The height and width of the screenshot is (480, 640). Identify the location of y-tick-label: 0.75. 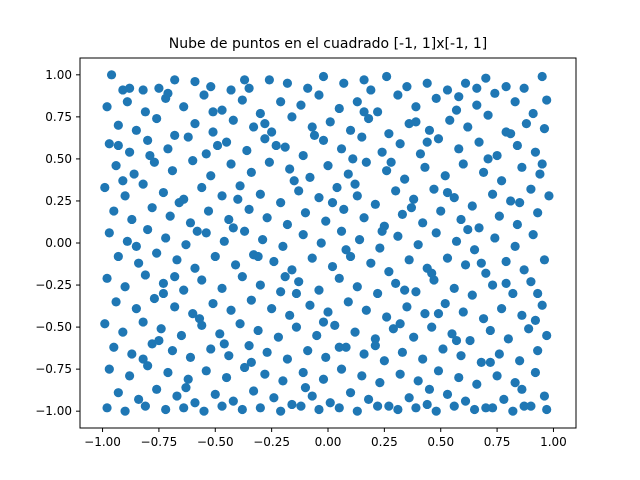
(58, 117).